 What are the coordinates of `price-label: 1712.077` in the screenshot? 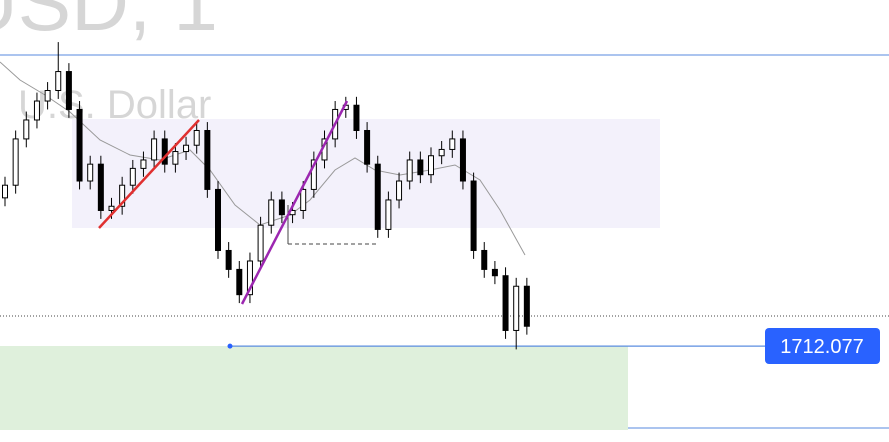 It's located at (821, 347).